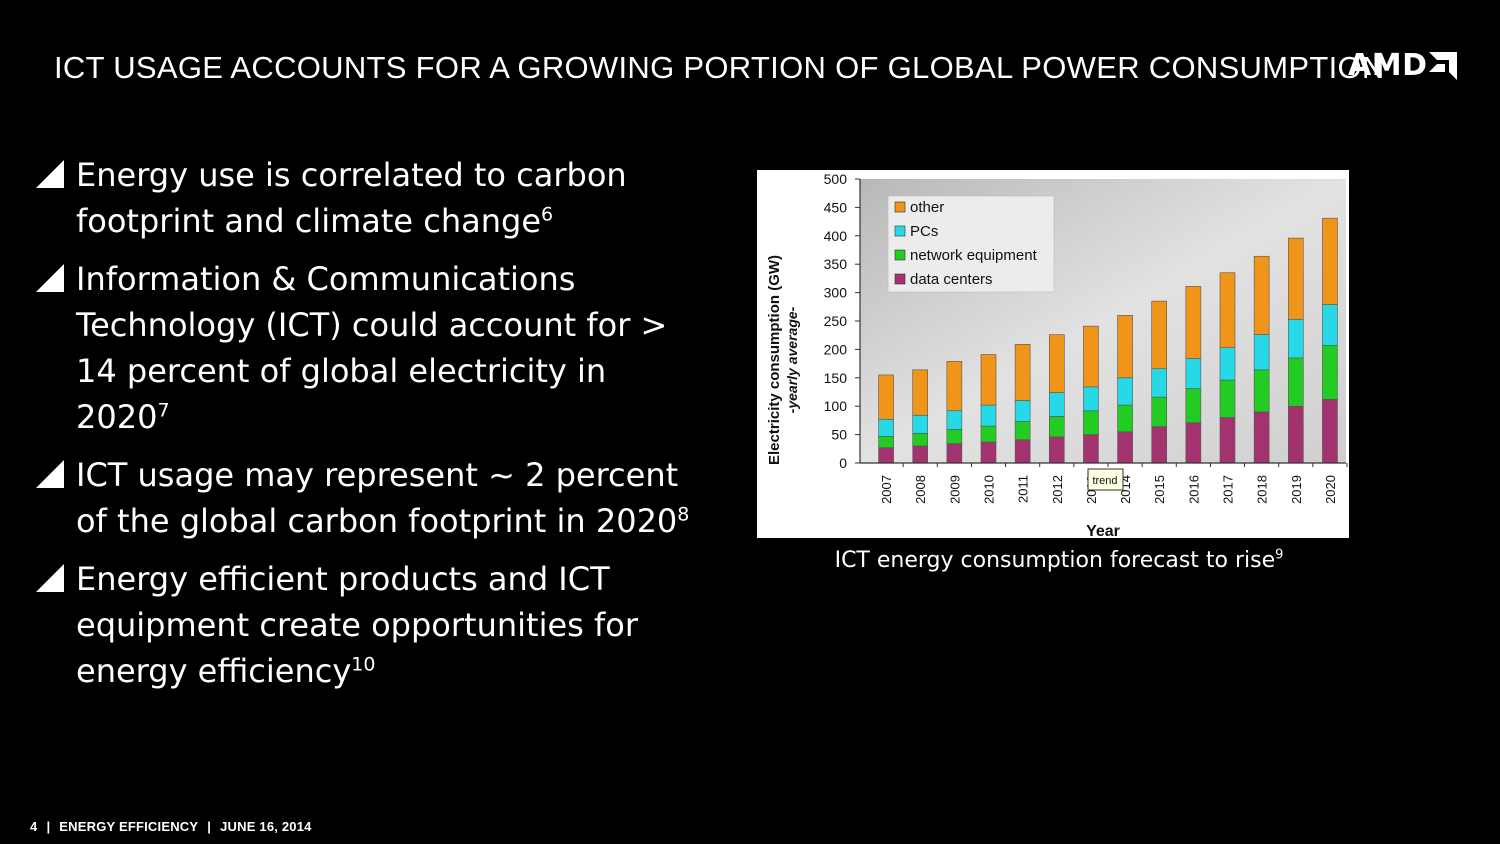 This screenshot has width=1500, height=844. I want to click on x-tick-label: 2016, so click(1193, 489).